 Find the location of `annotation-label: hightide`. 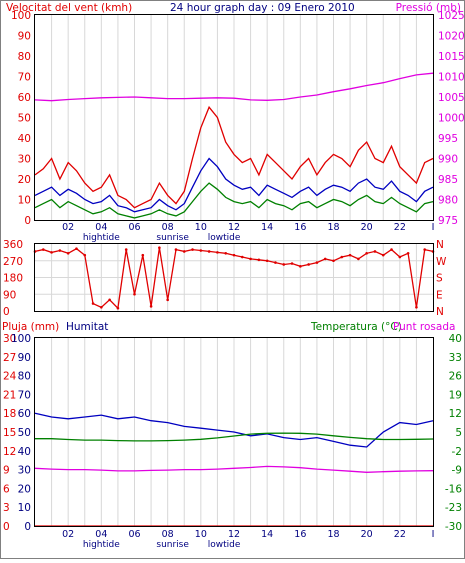

annotation-label: hightide is located at coordinates (101, 545).